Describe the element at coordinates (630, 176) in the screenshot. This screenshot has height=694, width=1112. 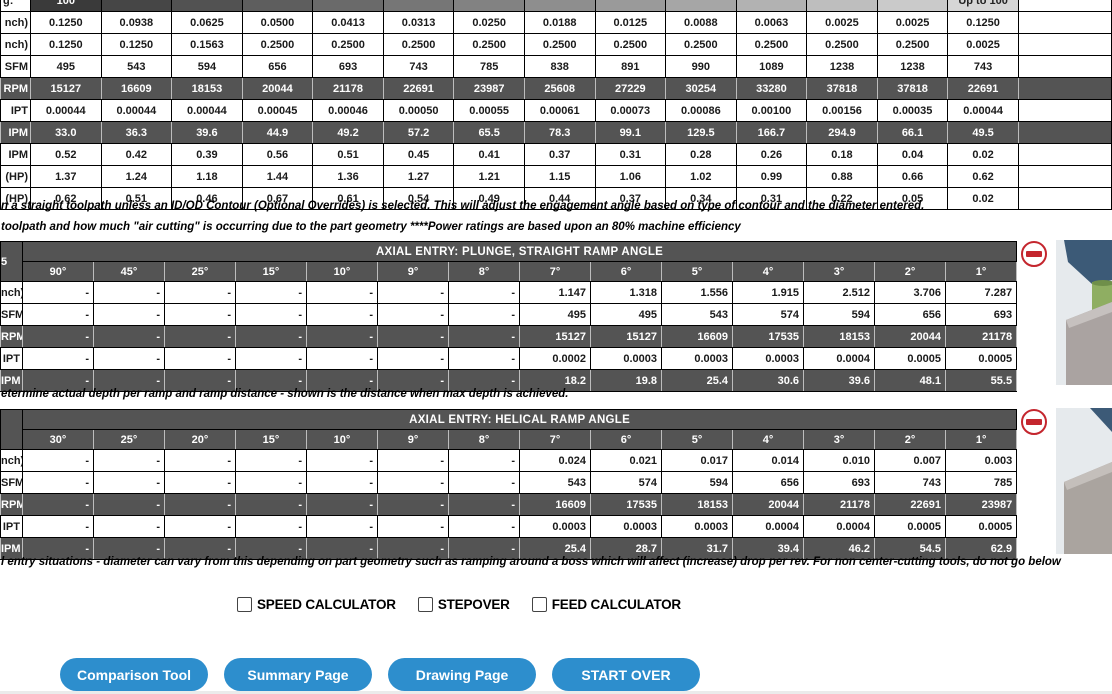
I see `table-cell: 1.06` at that location.